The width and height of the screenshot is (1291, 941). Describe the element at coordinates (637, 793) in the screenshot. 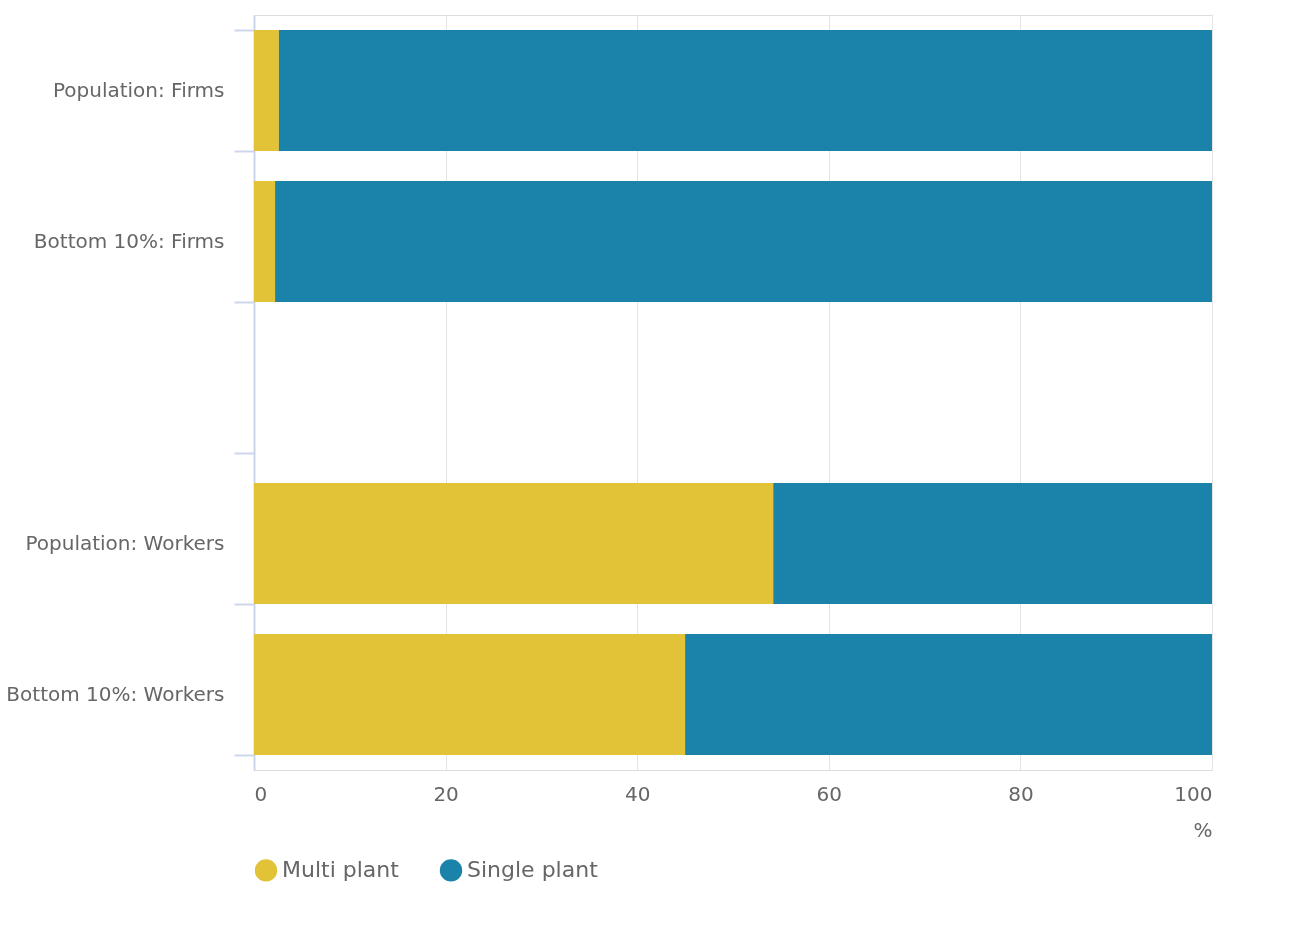

I see `x-tick-label: 40` at that location.